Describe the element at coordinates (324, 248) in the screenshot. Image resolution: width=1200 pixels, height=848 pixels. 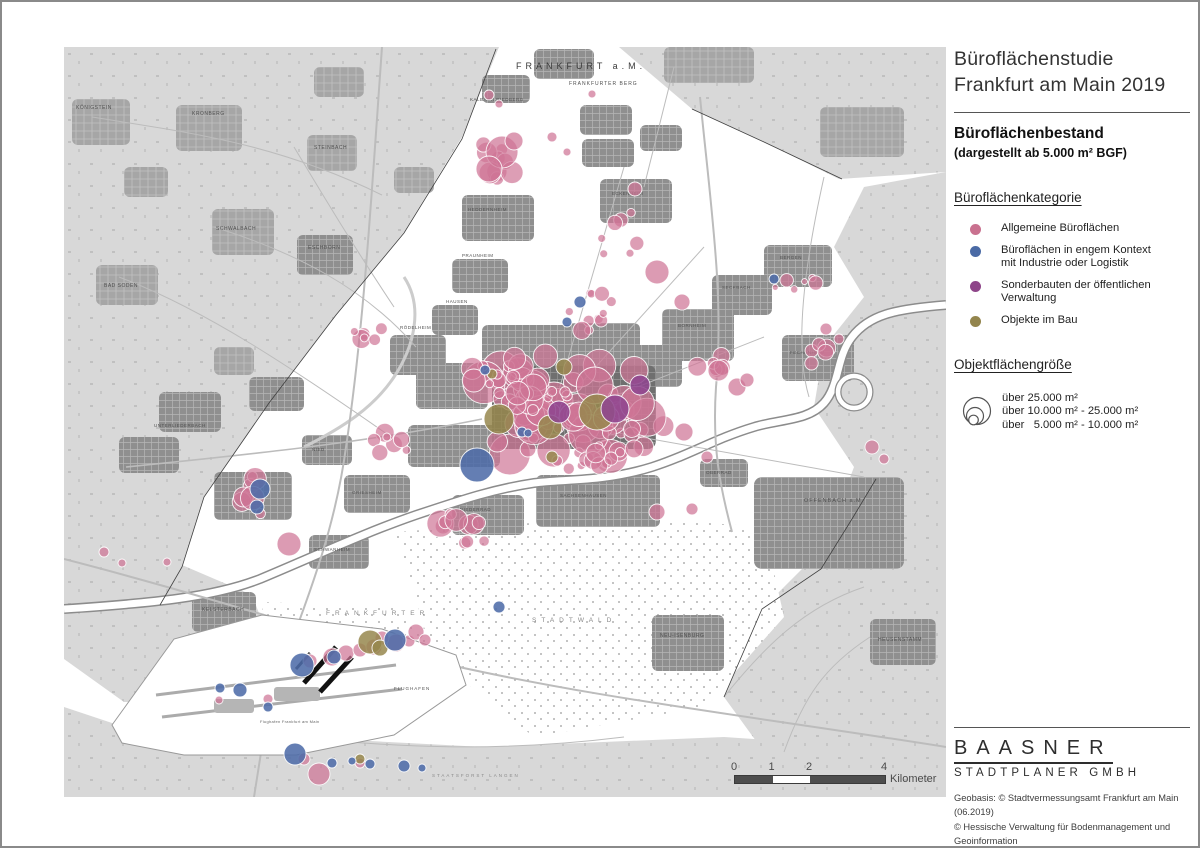
I see `map-label: ESCHBORN` at that location.